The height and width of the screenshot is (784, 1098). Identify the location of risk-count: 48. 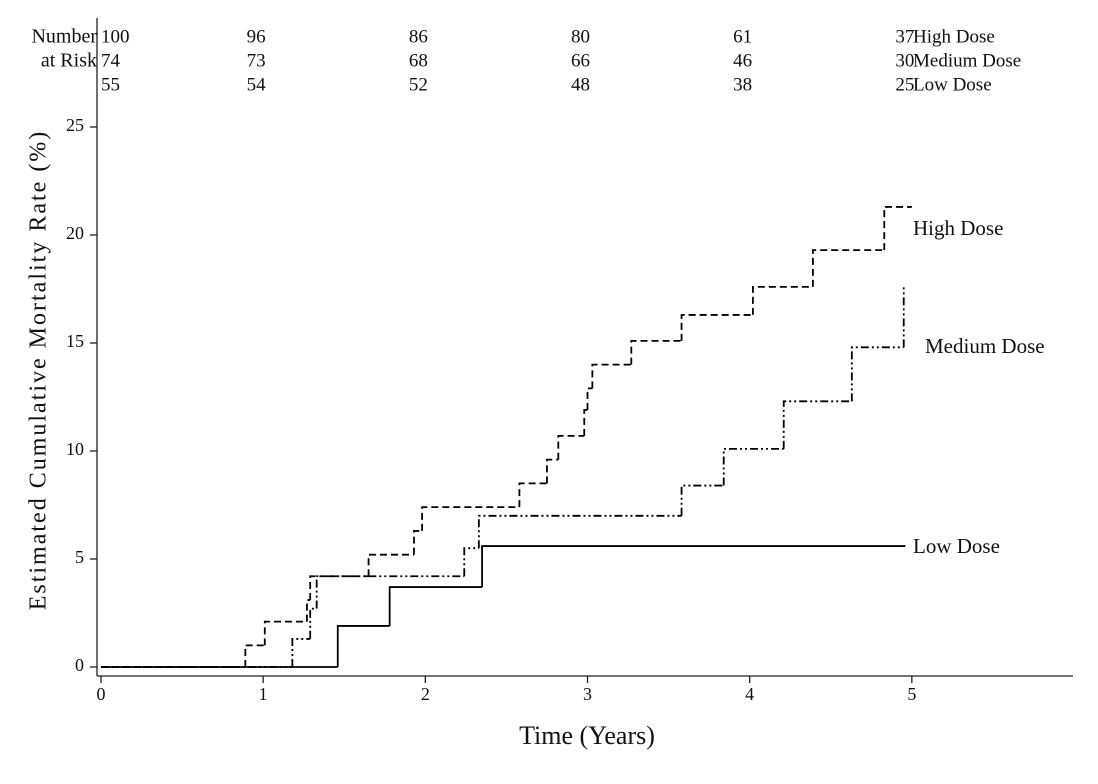
(580, 84).